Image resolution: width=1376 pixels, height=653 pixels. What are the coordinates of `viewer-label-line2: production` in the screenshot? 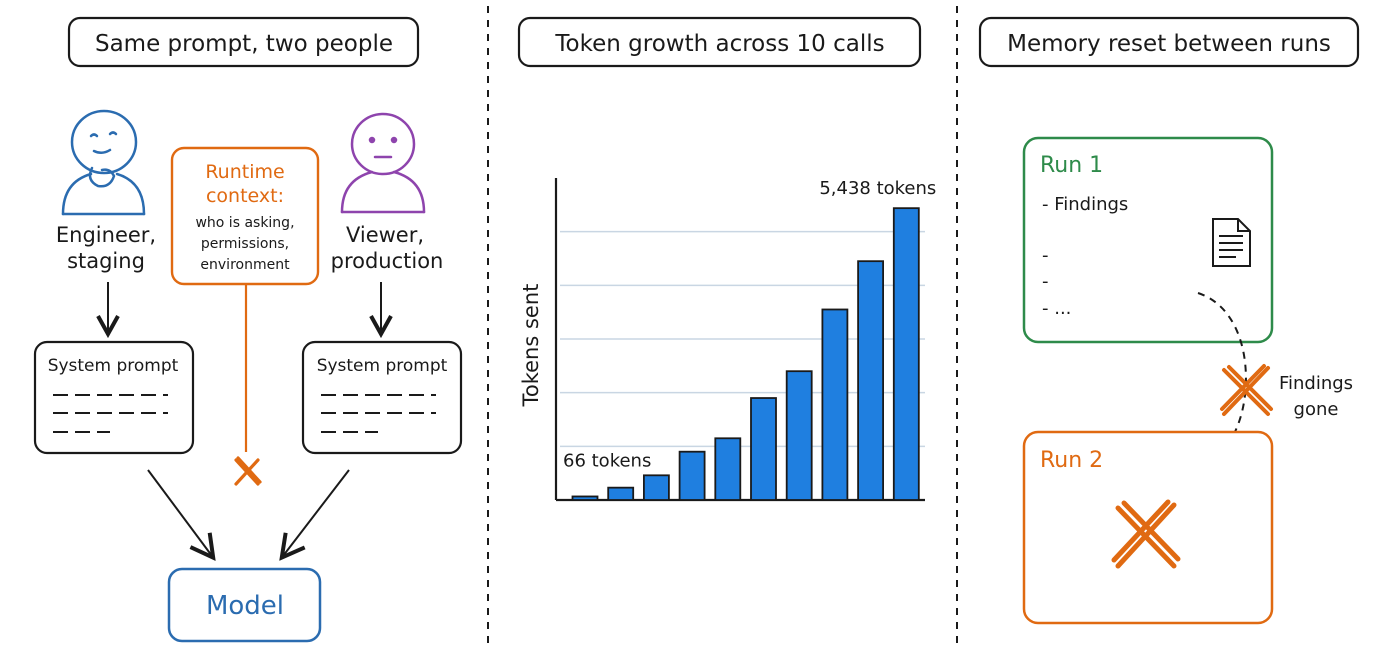 It's located at (387, 261).